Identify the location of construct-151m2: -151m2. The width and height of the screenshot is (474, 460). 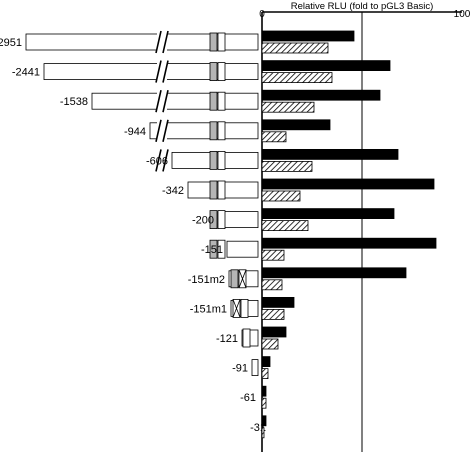
(223, 279).